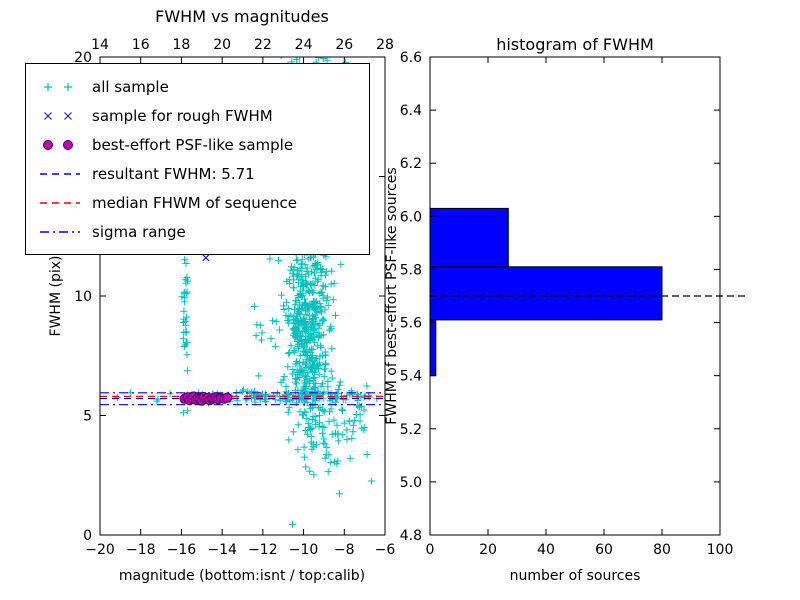 The image size is (800, 600). Describe the element at coordinates (87, 536) in the screenshot. I see `y-tick-label: 0` at that location.